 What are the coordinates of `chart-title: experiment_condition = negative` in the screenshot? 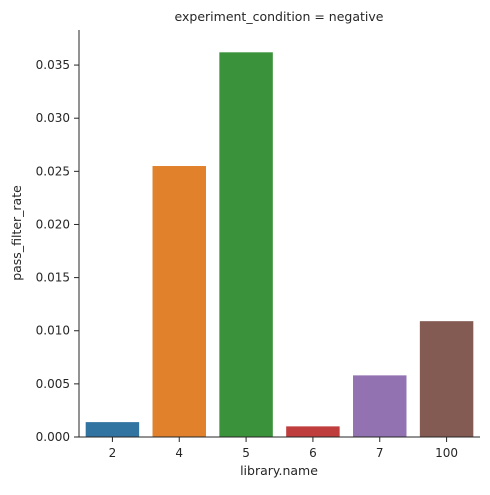 It's located at (279, 16).